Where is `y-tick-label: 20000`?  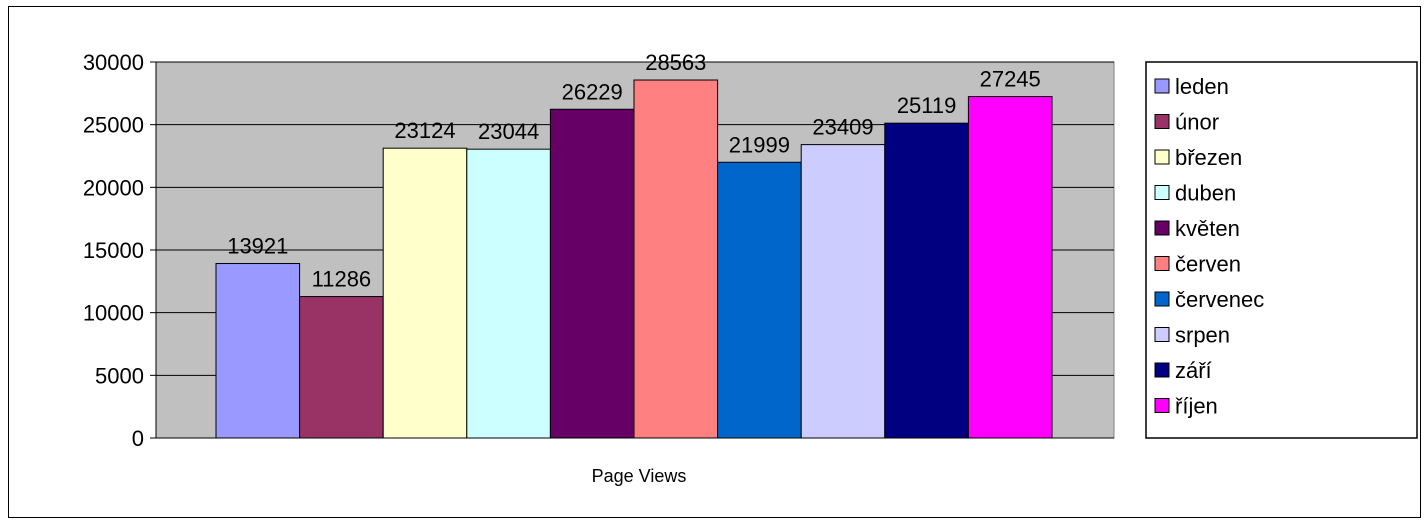
y-tick-label: 20000 is located at coordinates (113, 187).